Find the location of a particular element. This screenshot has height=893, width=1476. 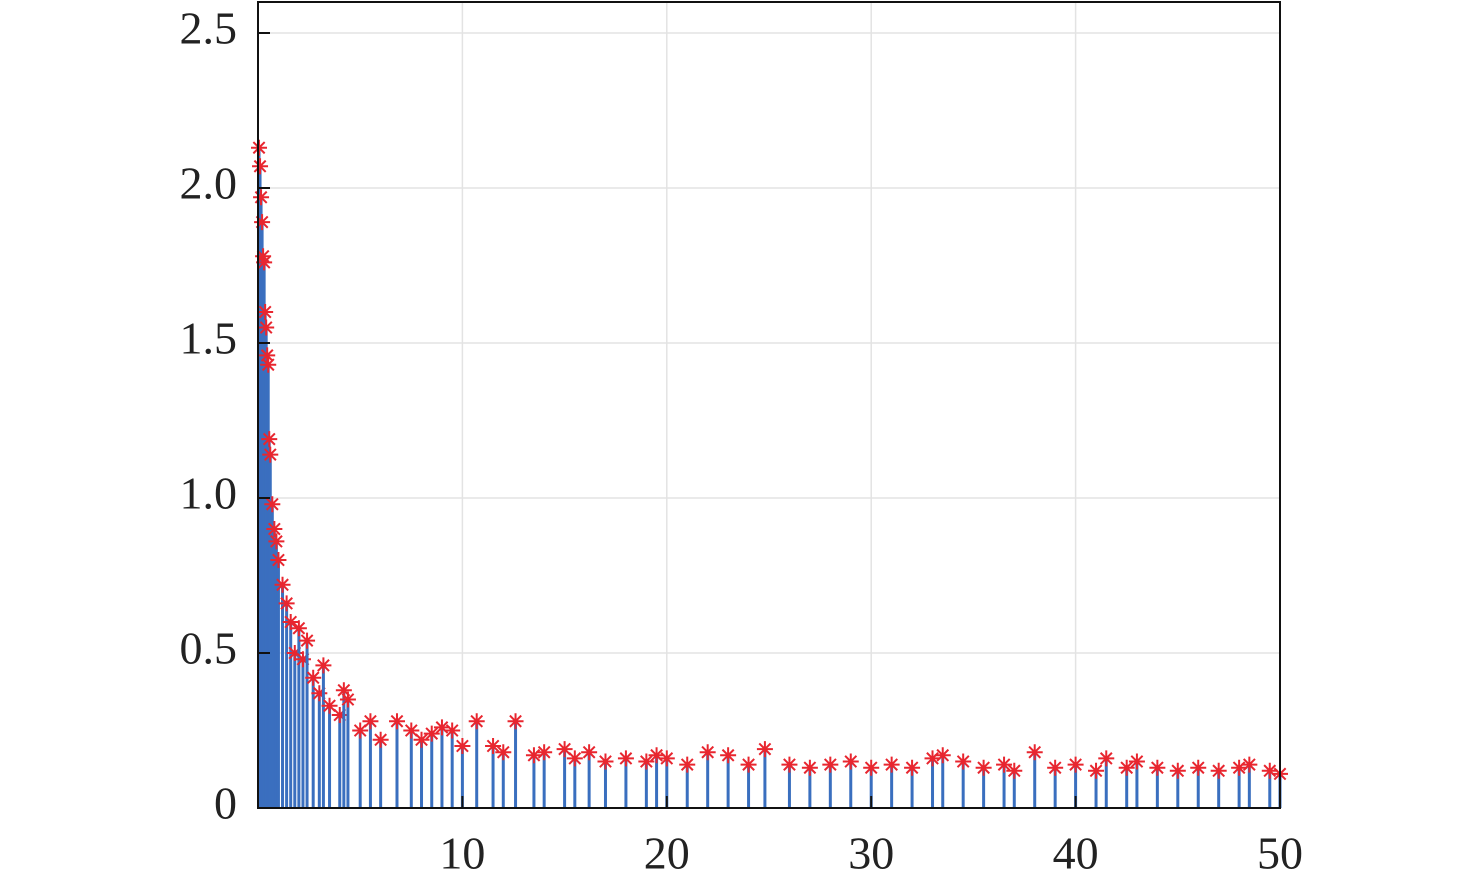

y-tick-label: 2.0 is located at coordinates (209, 183).